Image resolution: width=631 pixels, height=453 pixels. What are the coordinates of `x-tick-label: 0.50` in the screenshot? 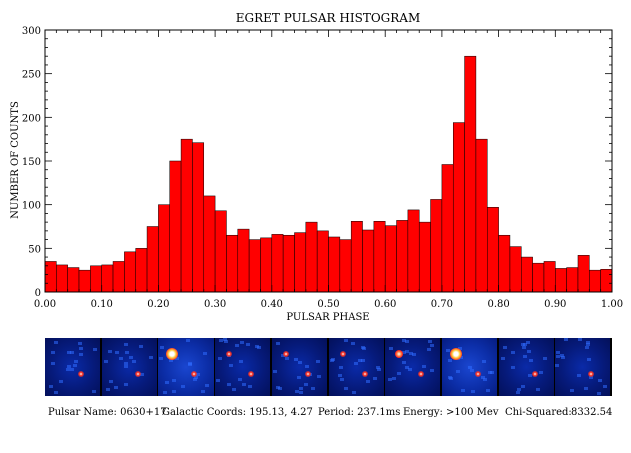 It's located at (328, 304).